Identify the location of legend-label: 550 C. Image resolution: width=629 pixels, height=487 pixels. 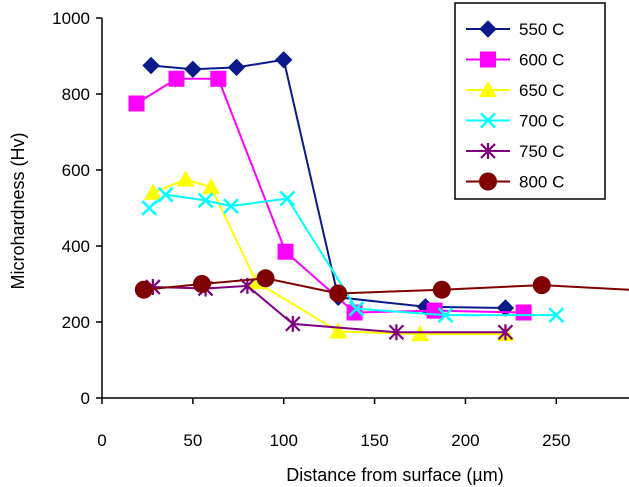
(541, 29).